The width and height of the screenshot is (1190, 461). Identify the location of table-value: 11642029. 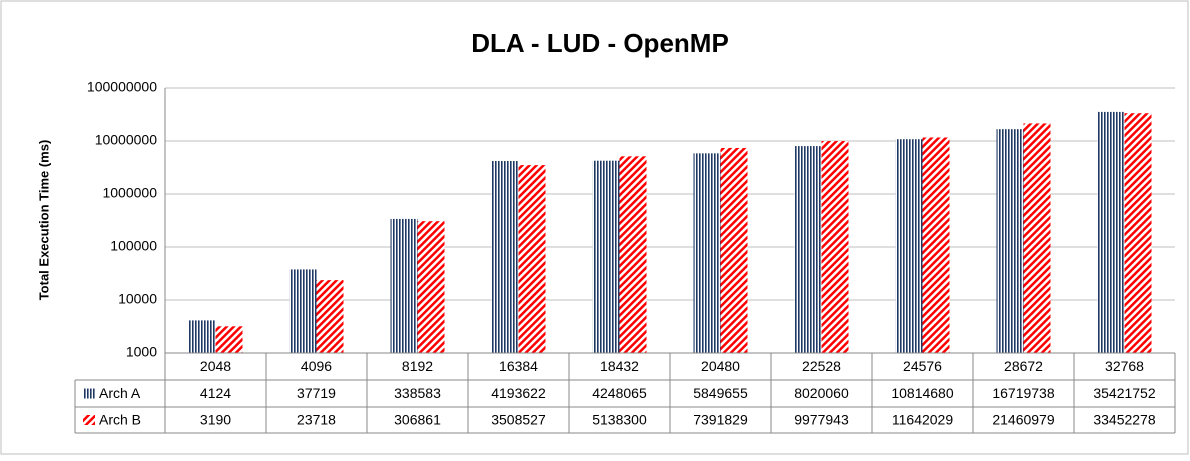
(922, 420).